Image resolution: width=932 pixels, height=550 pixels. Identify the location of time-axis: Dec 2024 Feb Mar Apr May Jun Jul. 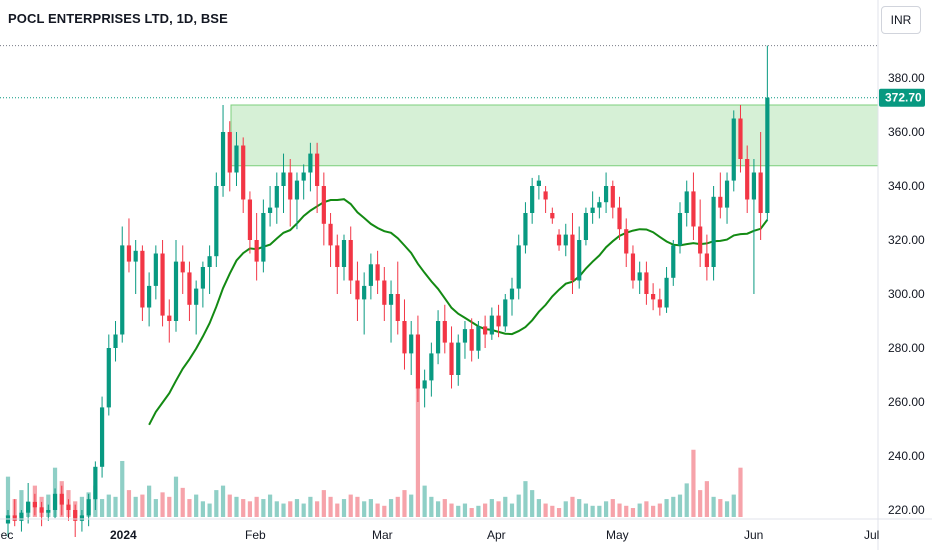
(466, 530).